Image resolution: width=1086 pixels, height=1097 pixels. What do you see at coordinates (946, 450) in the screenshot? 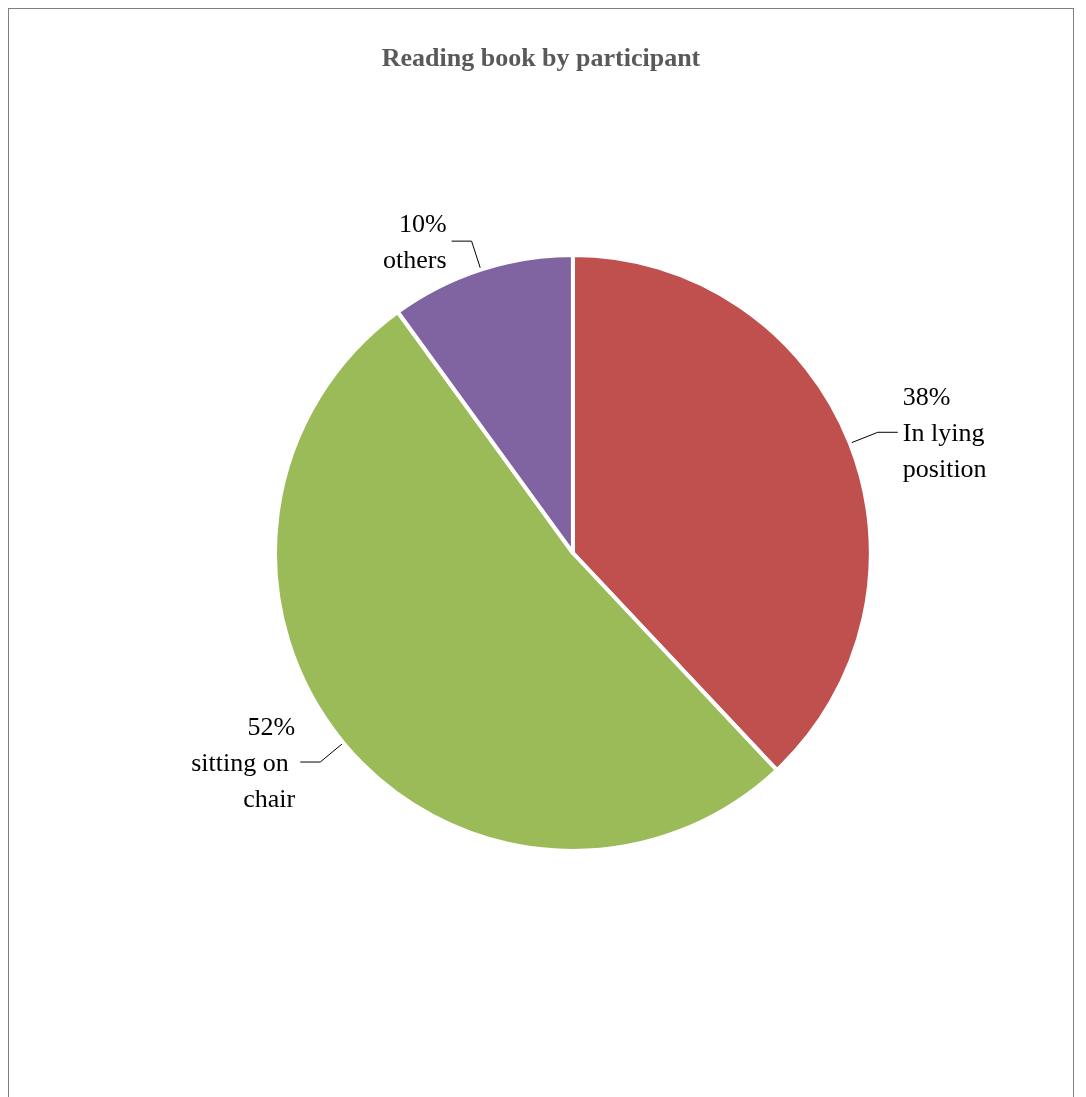
I see `slice-label: In lying position` at bounding box center [946, 450].